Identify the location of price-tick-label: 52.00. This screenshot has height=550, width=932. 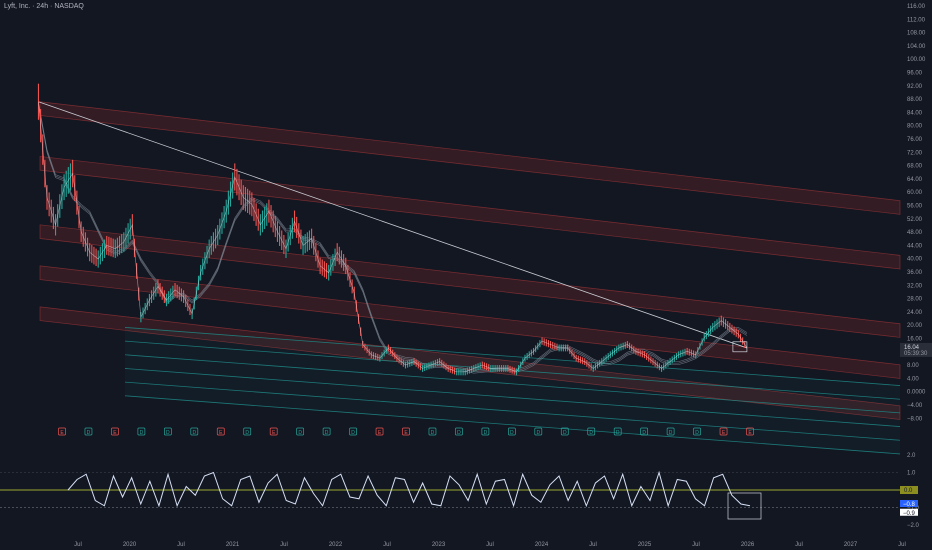
(915, 220).